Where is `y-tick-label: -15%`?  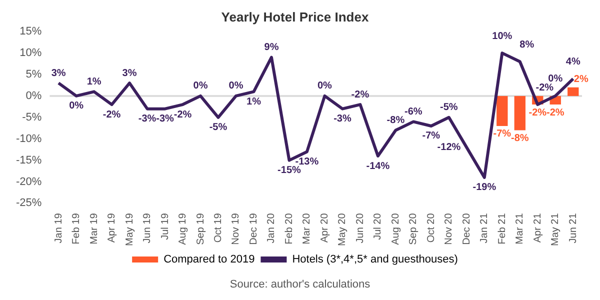 y-tick-label: -15% is located at coordinates (29, 160).